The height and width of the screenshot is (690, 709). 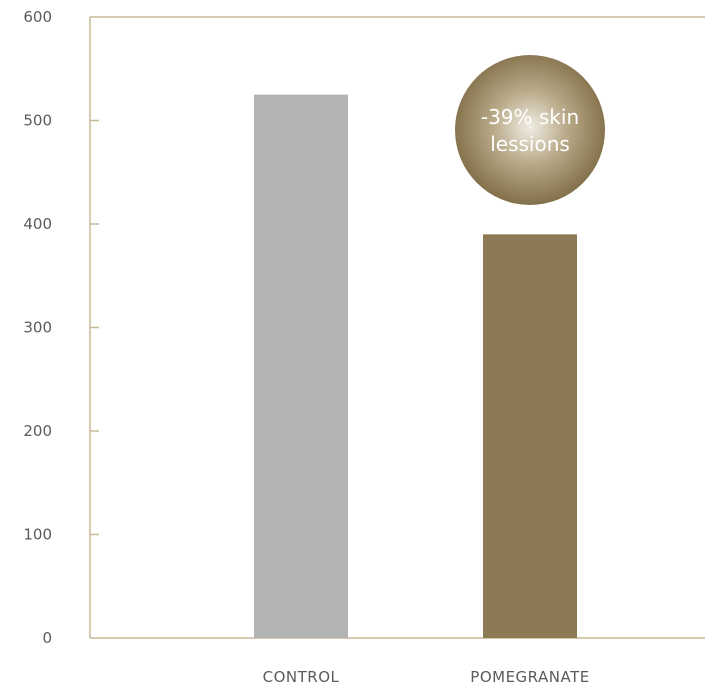 What do you see at coordinates (426, 677) in the screenshot?
I see `x-axis-categories: CONTROL POMEGRANATE` at bounding box center [426, 677].